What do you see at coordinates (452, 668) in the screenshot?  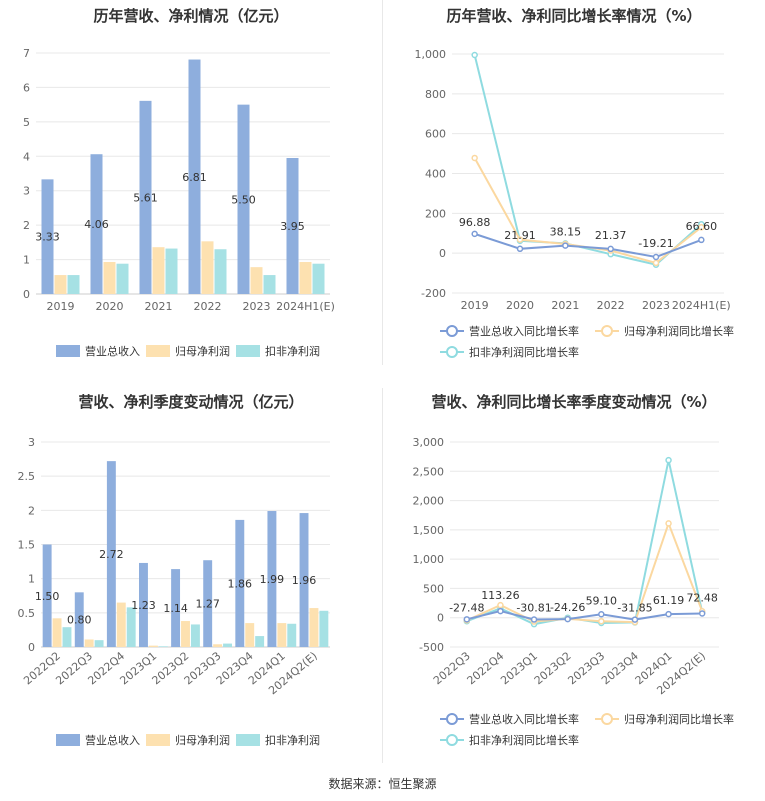 I see `x-tick-label: 2022Q3` at bounding box center [452, 668].